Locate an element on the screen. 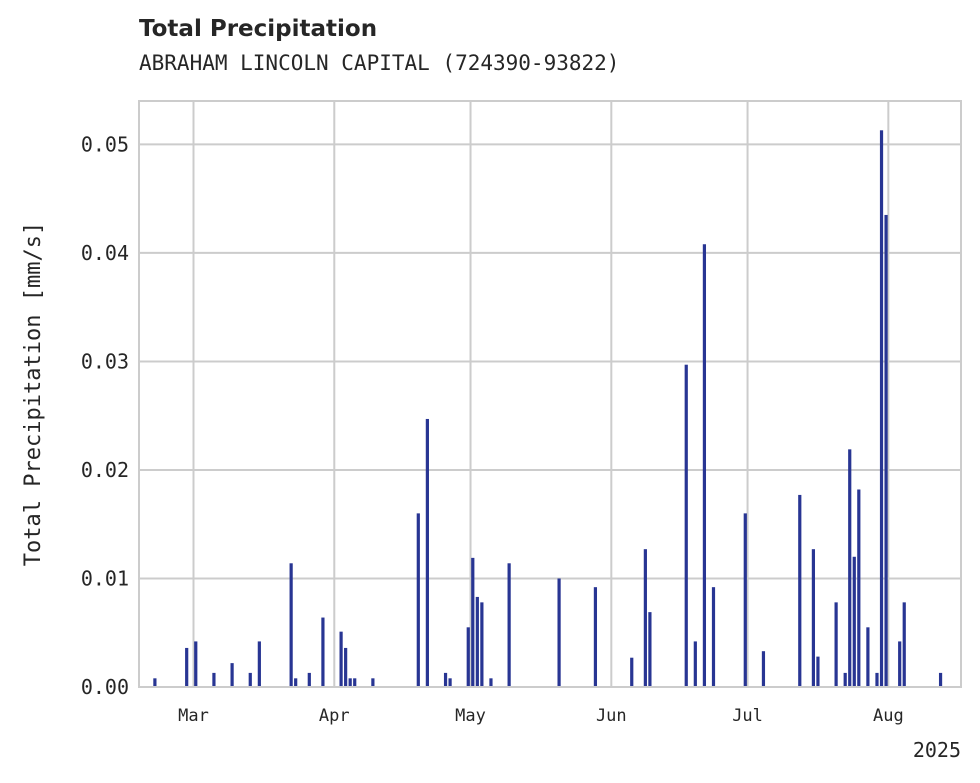 This screenshot has height=783, width=980. y-tick-label: 0.01 is located at coordinates (105, 578).